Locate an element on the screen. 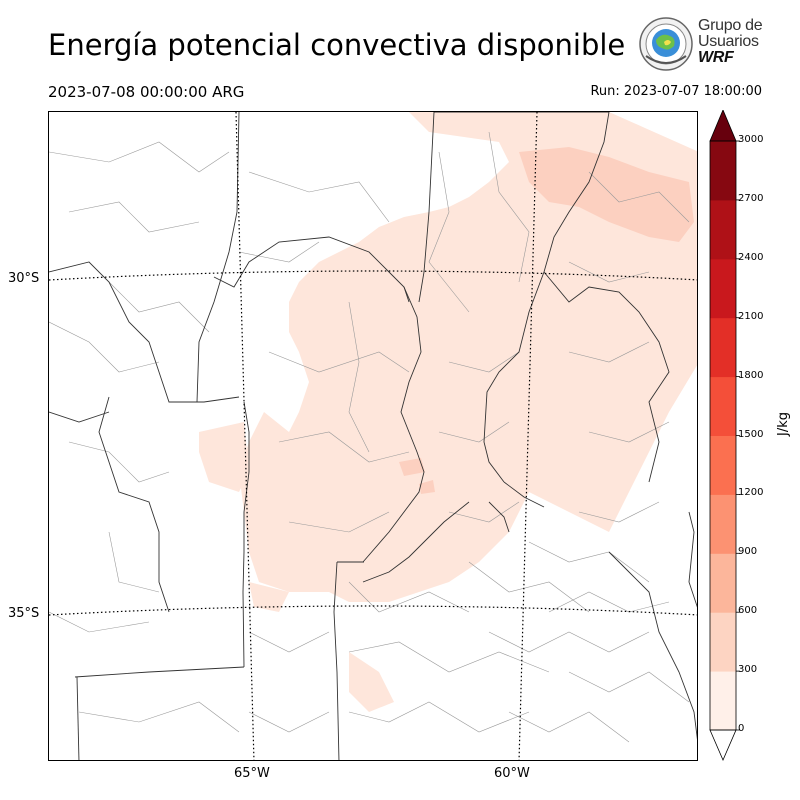 The image size is (800, 800). colorbar-tick-label: 3000 is located at coordinates (751, 139).